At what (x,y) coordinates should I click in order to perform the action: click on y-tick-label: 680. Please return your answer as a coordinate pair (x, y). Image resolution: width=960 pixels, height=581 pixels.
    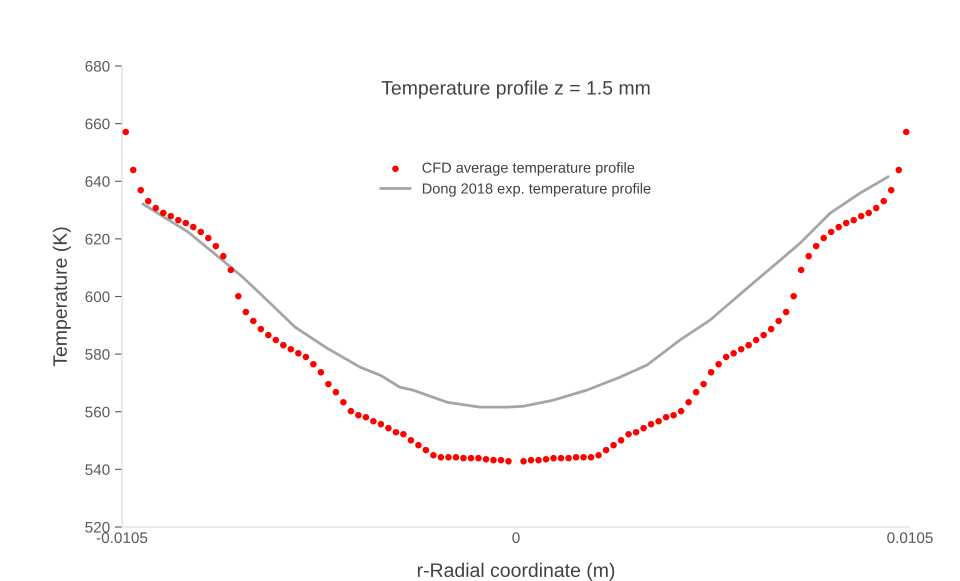
    Looking at the image, I should click on (97, 66).